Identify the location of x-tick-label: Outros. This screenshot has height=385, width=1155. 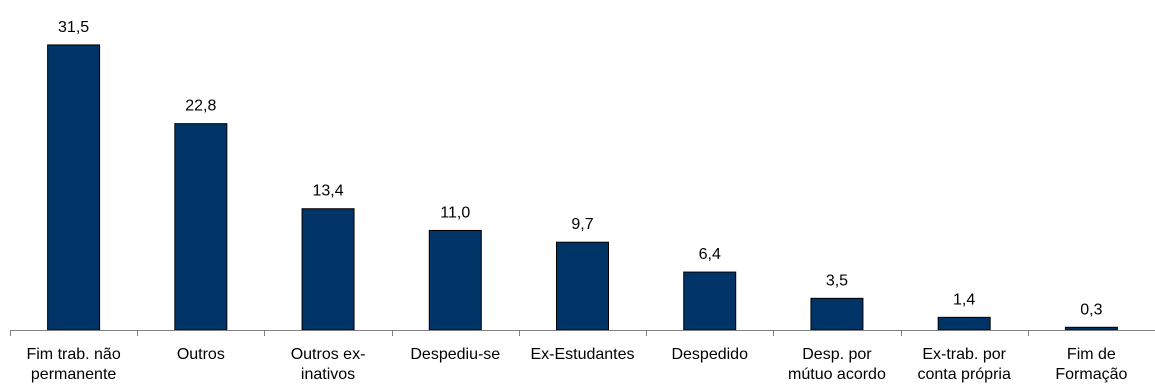
(201, 354).